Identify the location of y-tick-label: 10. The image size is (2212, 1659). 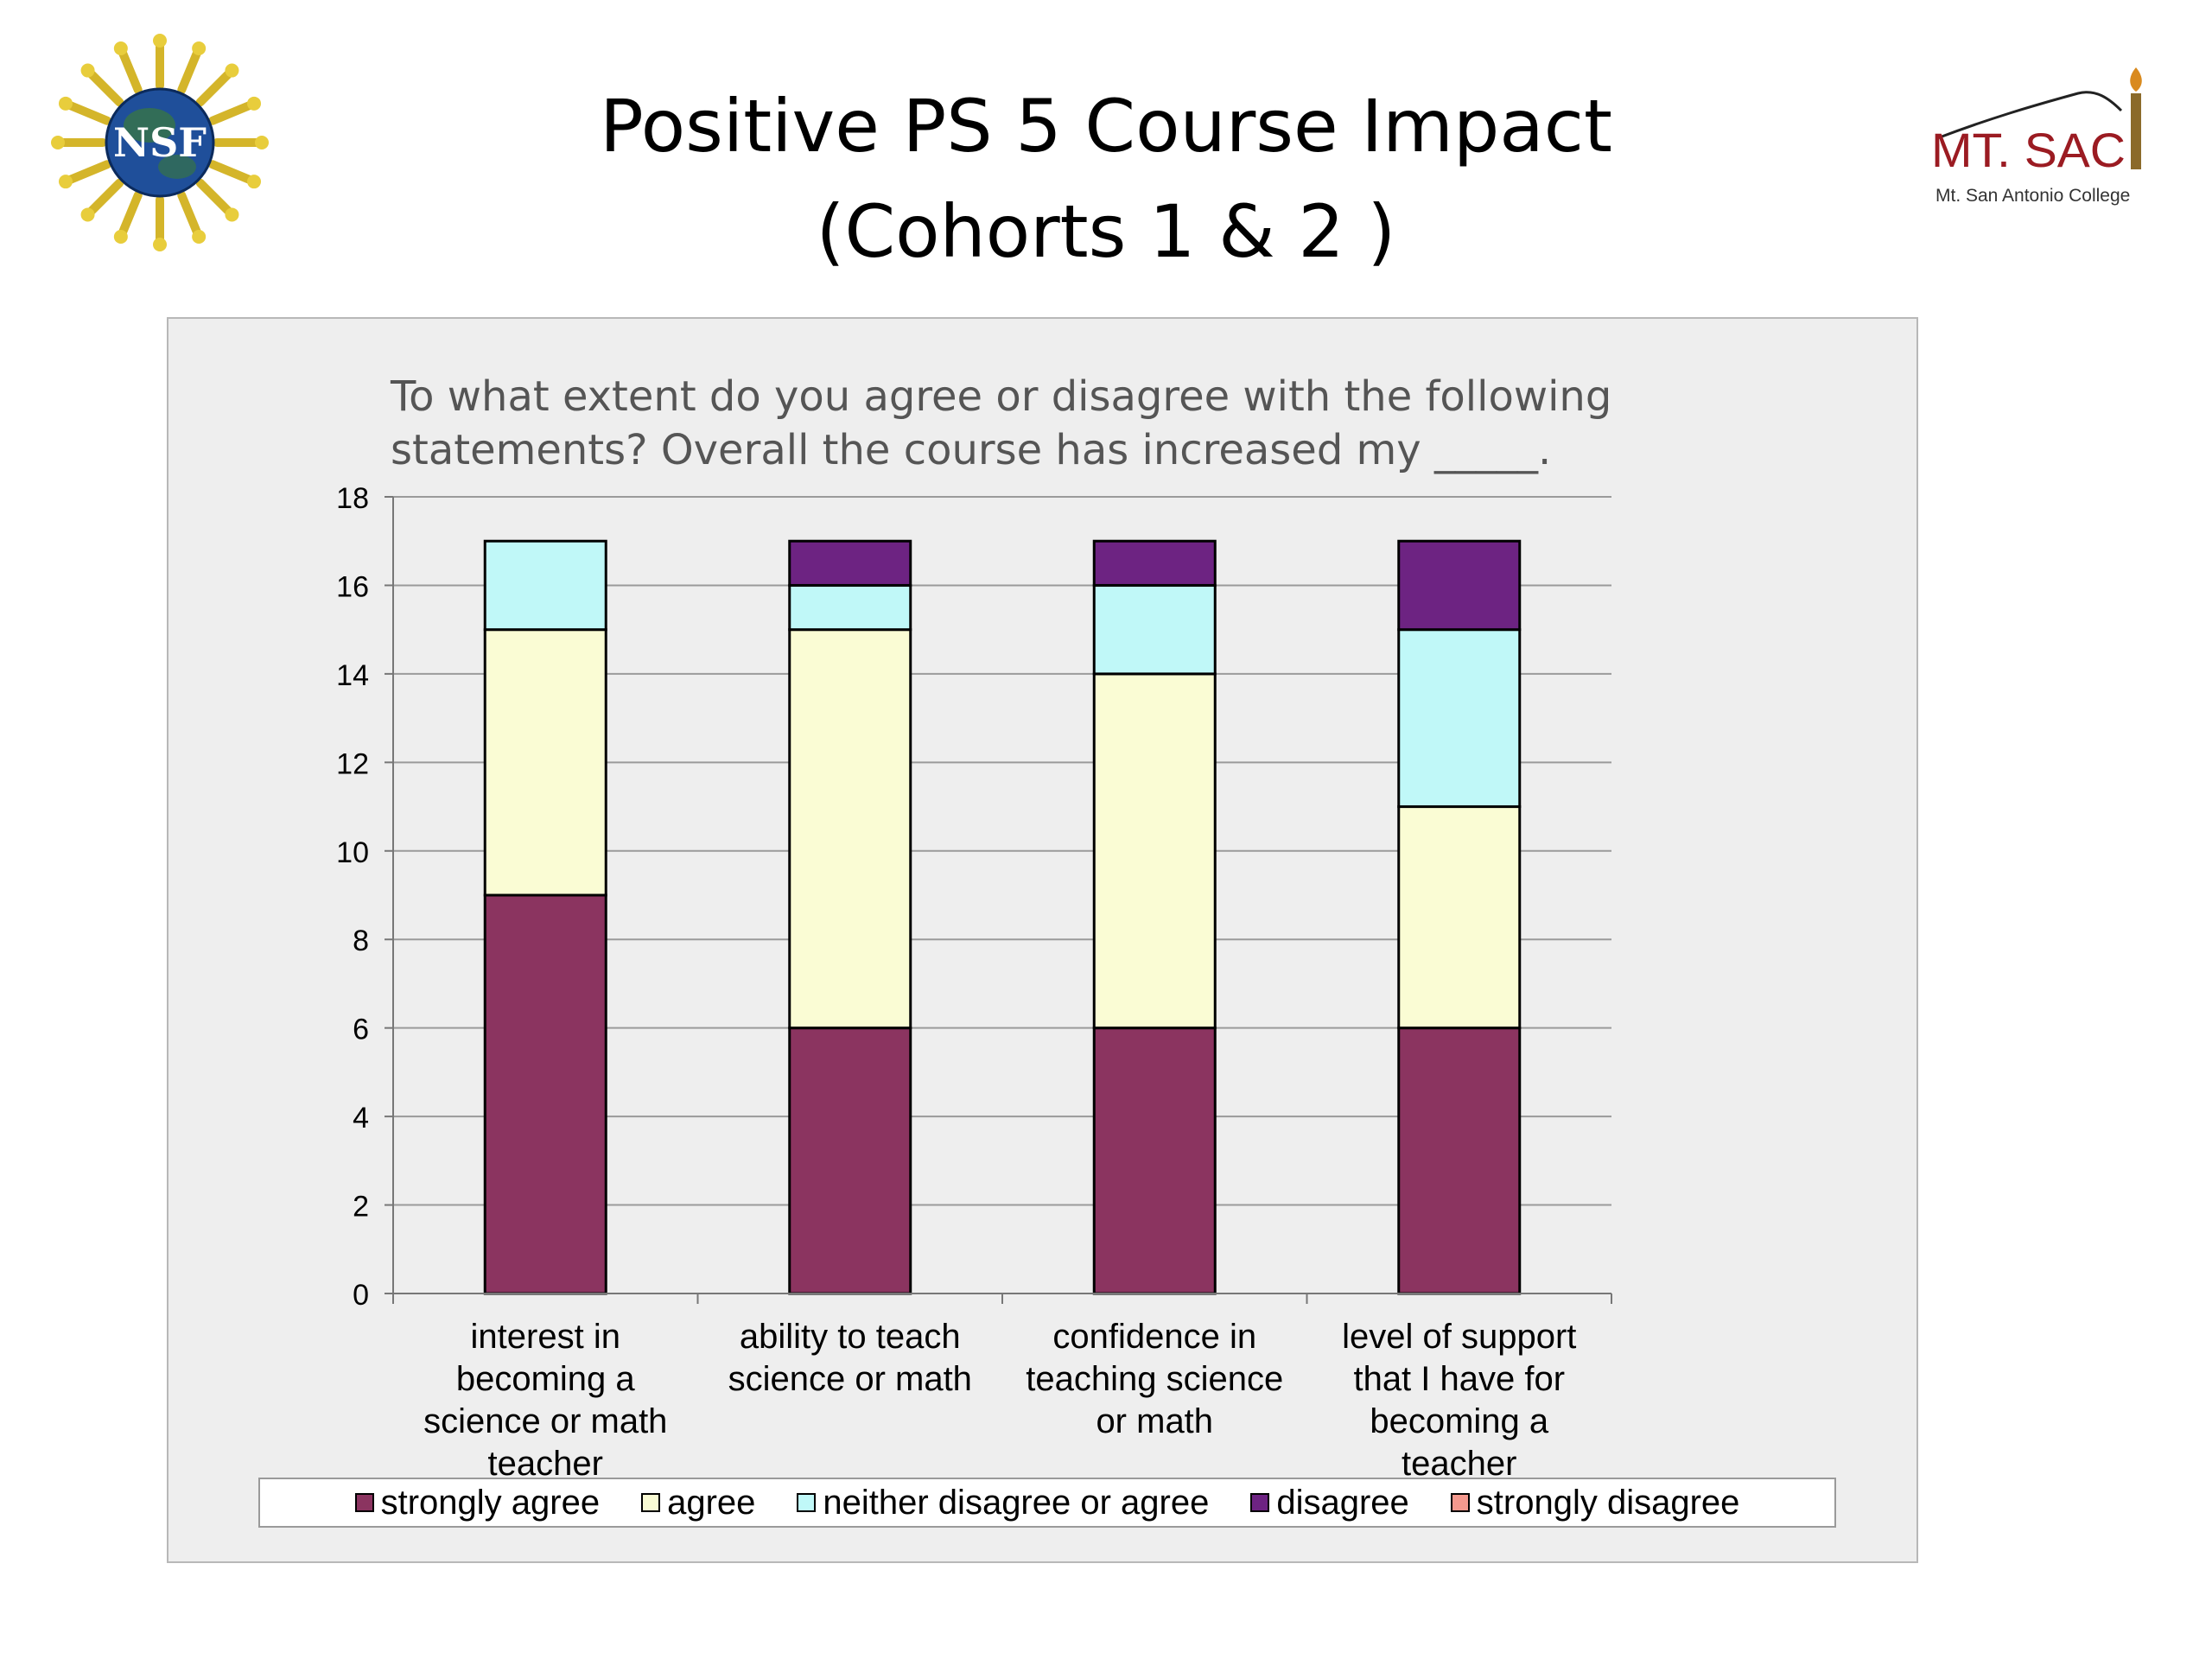
(352, 852).